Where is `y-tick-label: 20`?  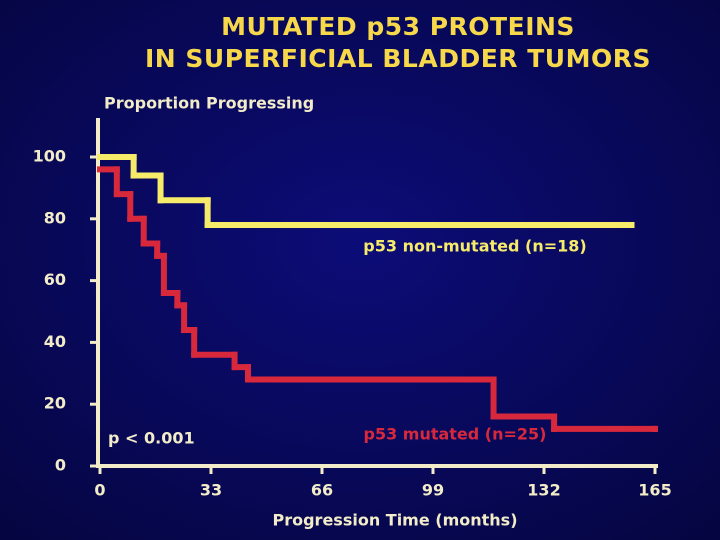
y-tick-label: 20 is located at coordinates (55, 403).